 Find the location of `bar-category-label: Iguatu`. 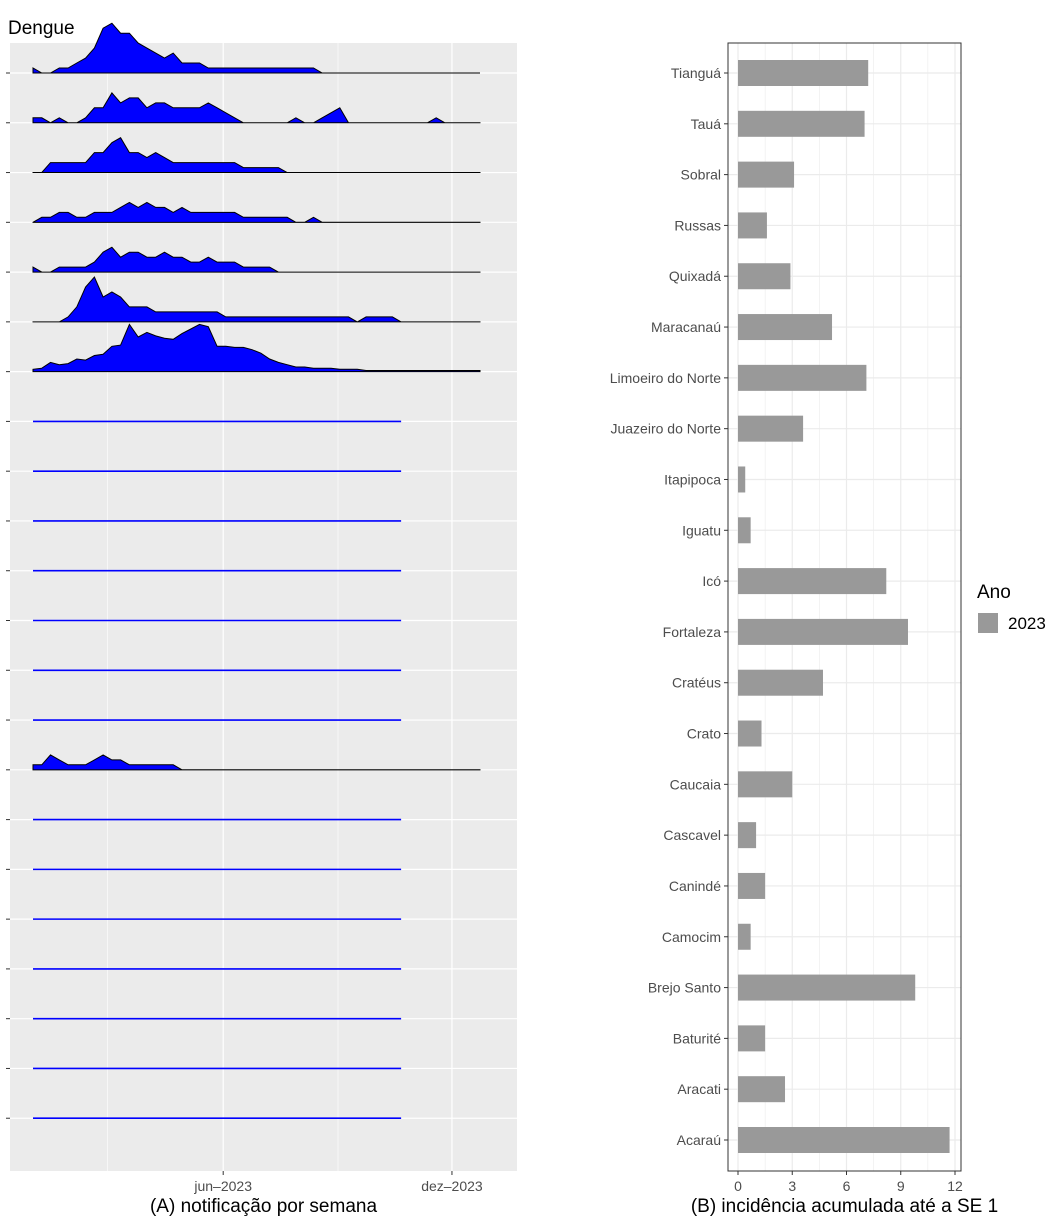

bar-category-label: Iguatu is located at coordinates (701, 530).